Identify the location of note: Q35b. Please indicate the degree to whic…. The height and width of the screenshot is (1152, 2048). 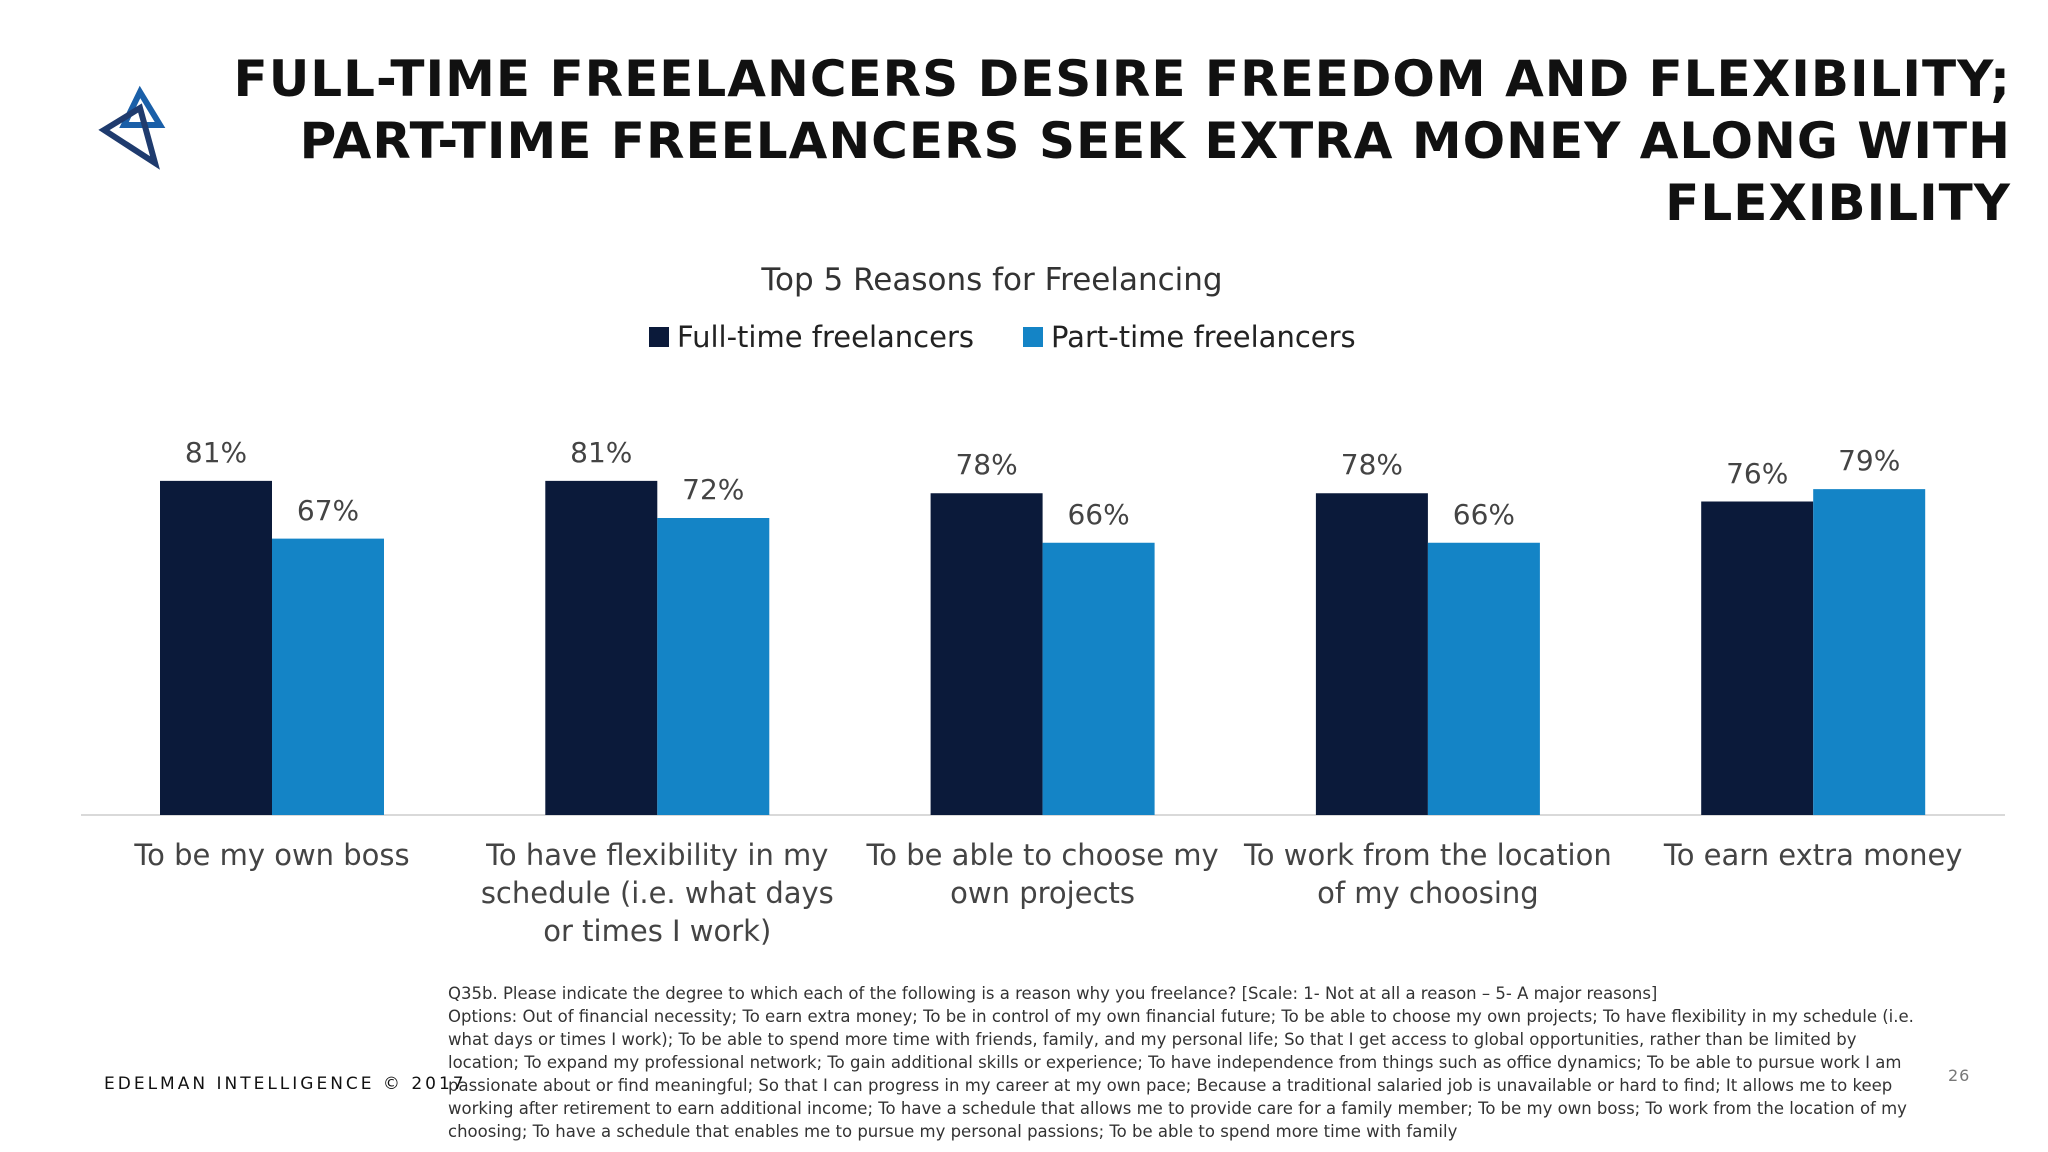
(1053, 993).